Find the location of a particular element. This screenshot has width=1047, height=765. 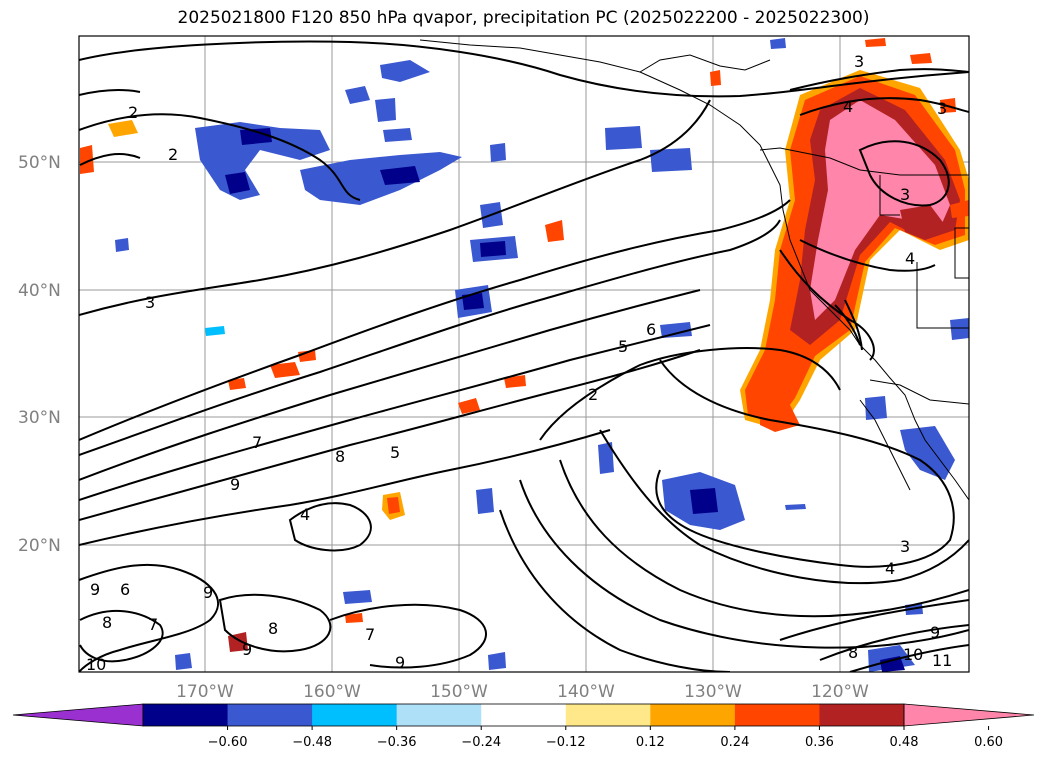

colorbar-outline is located at coordinates (523, 715).